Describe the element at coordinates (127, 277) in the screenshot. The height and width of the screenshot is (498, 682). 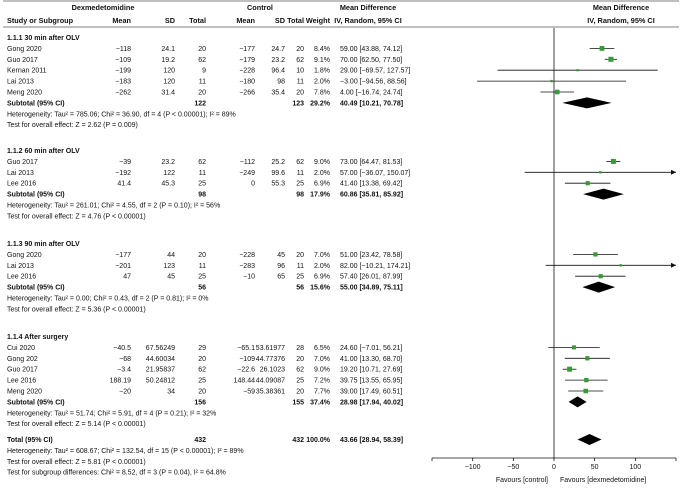
I see `study-3-3-mean1: 47` at that location.